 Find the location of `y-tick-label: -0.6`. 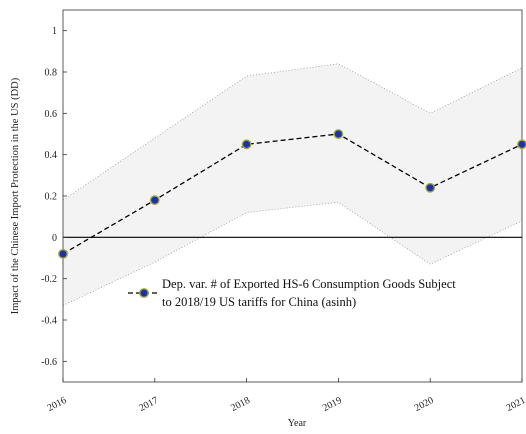

y-tick-label: -0.6 is located at coordinates (49, 362).